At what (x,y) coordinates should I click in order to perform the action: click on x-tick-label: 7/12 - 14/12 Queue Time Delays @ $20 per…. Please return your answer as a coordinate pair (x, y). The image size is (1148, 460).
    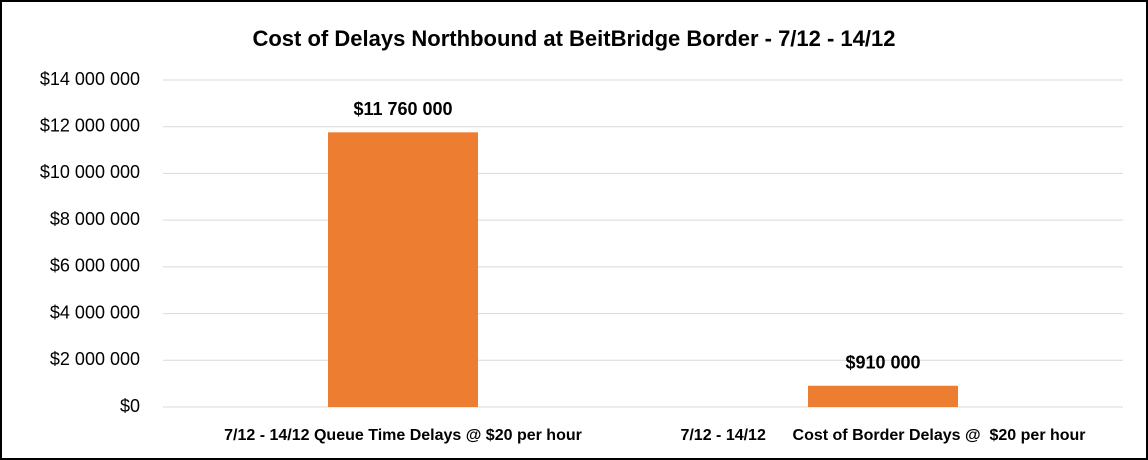
    Looking at the image, I should click on (403, 435).